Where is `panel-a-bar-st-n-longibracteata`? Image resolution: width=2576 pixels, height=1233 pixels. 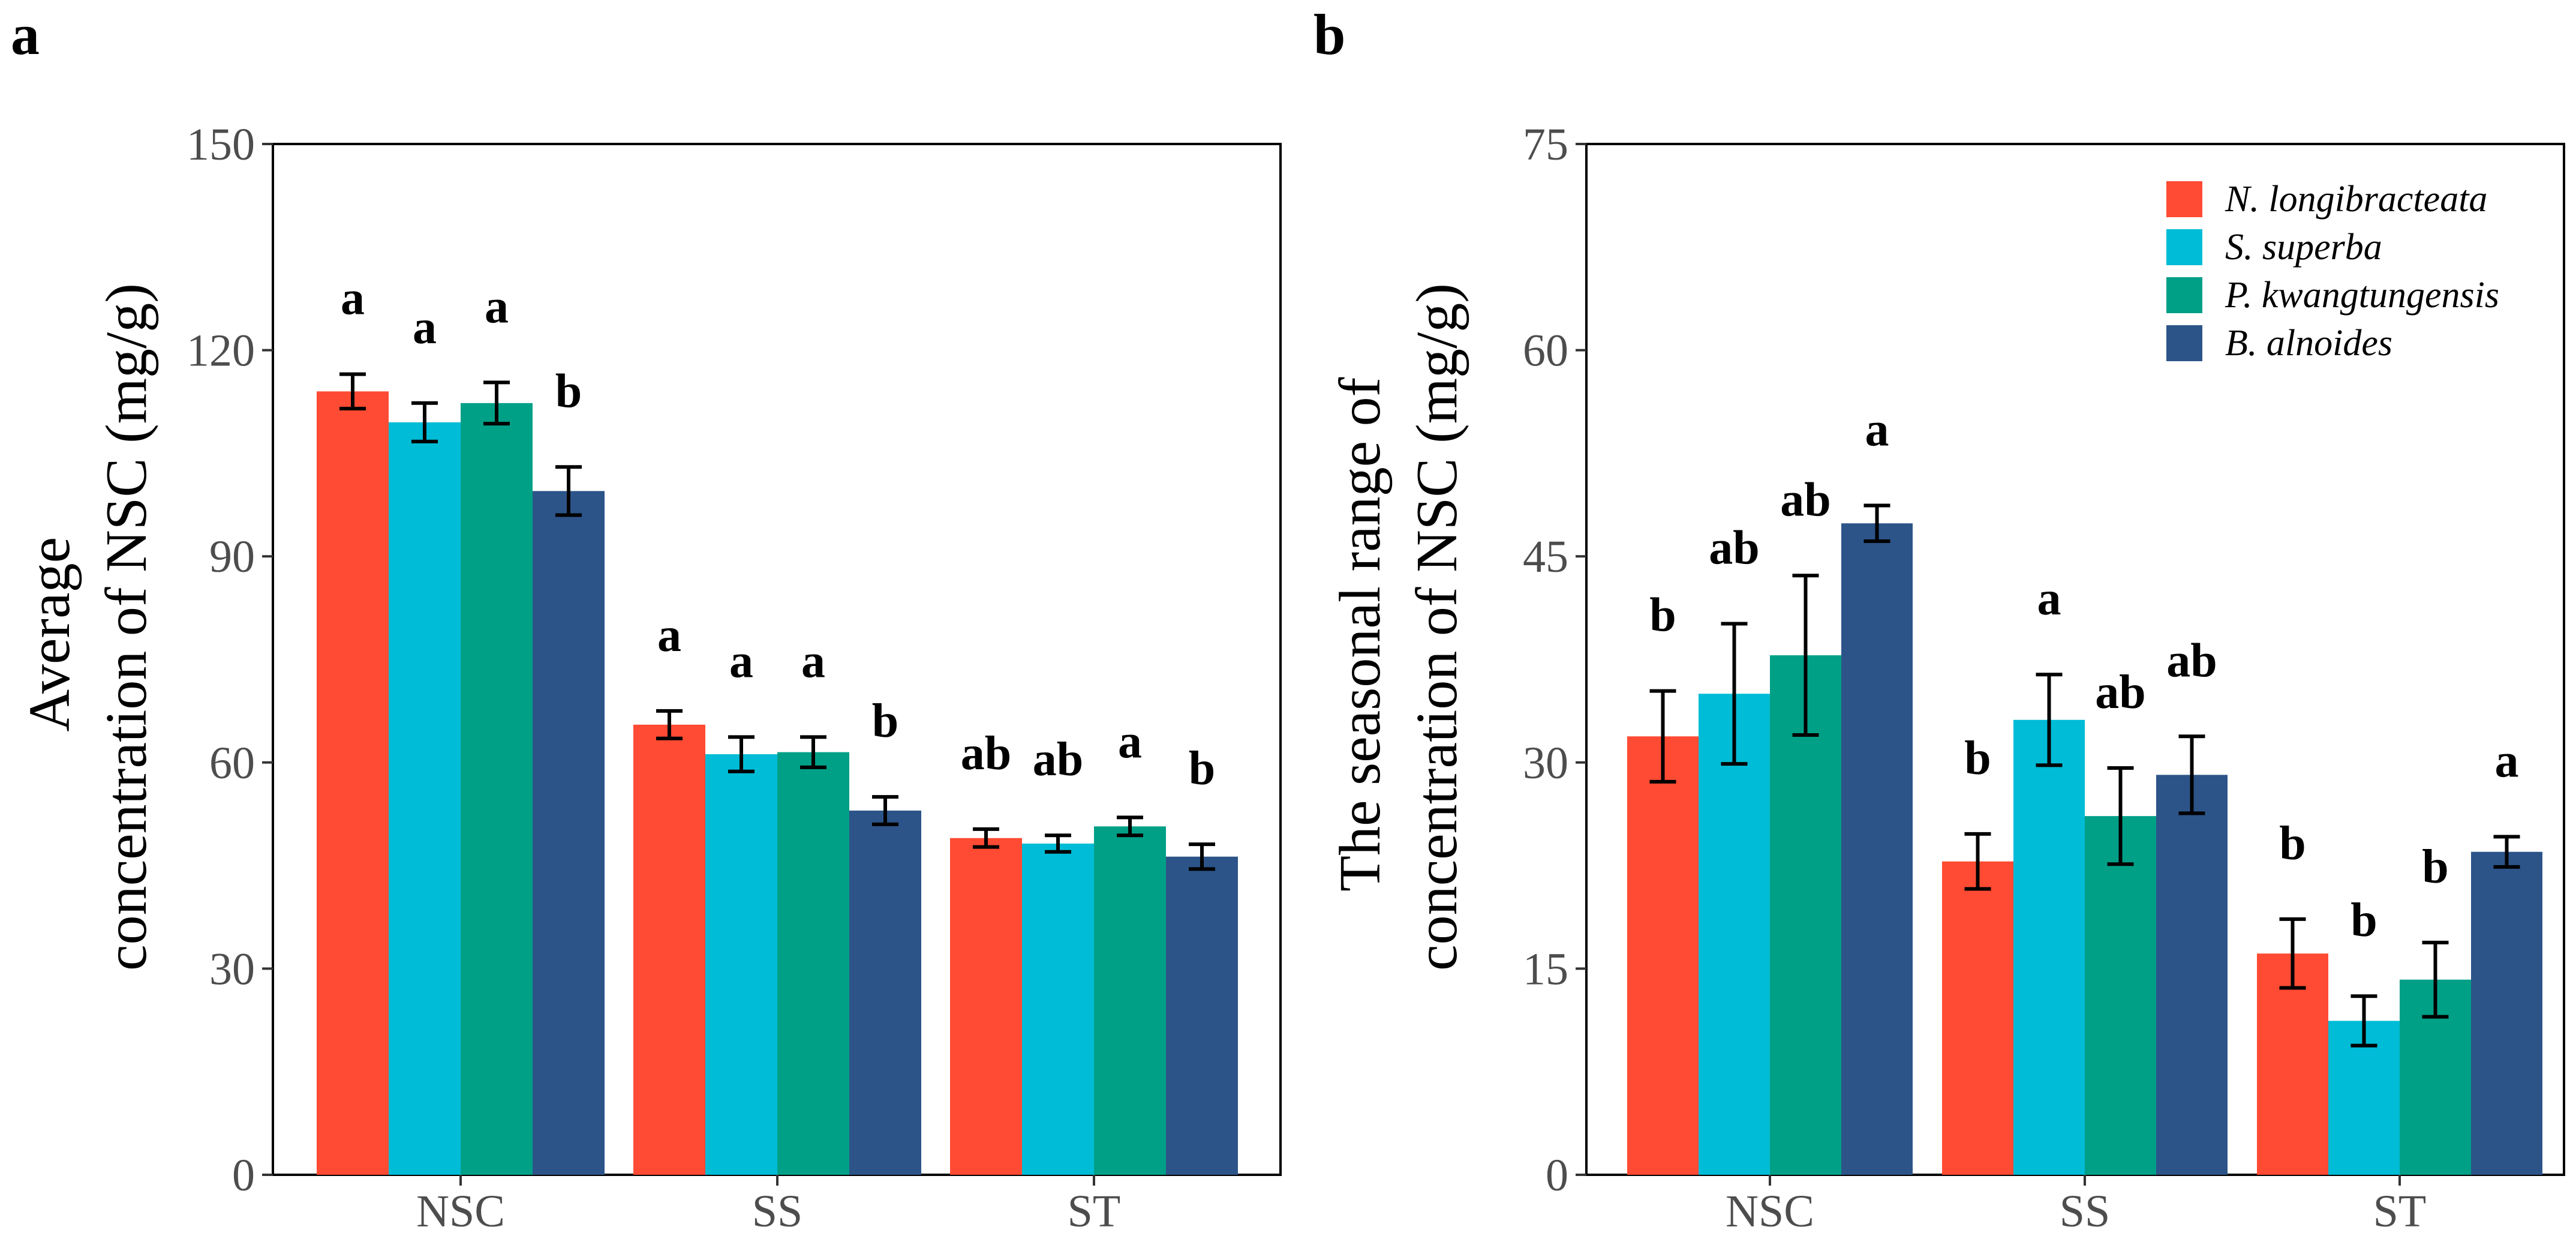
panel-a-bar-st-n-longibracteata is located at coordinates (986, 1006).